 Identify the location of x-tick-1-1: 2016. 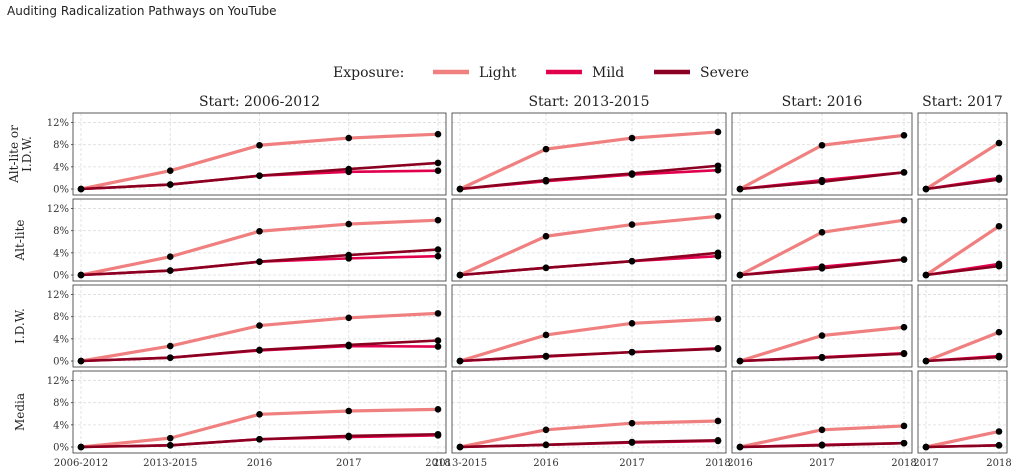
(545, 463).